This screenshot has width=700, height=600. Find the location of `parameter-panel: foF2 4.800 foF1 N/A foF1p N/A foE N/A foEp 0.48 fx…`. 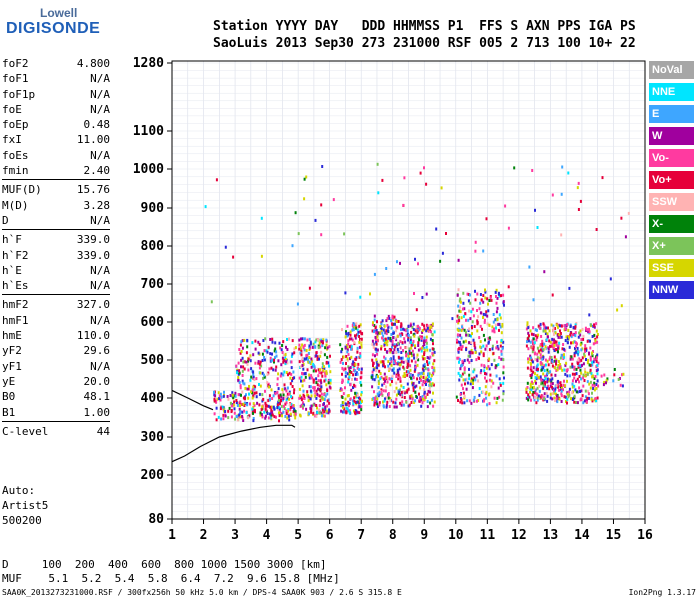

parameter-panel: foF2 4.800 foF1 N/A foF1p N/A foE N/A foEp 0.48 fx… is located at coordinates (56, 247).